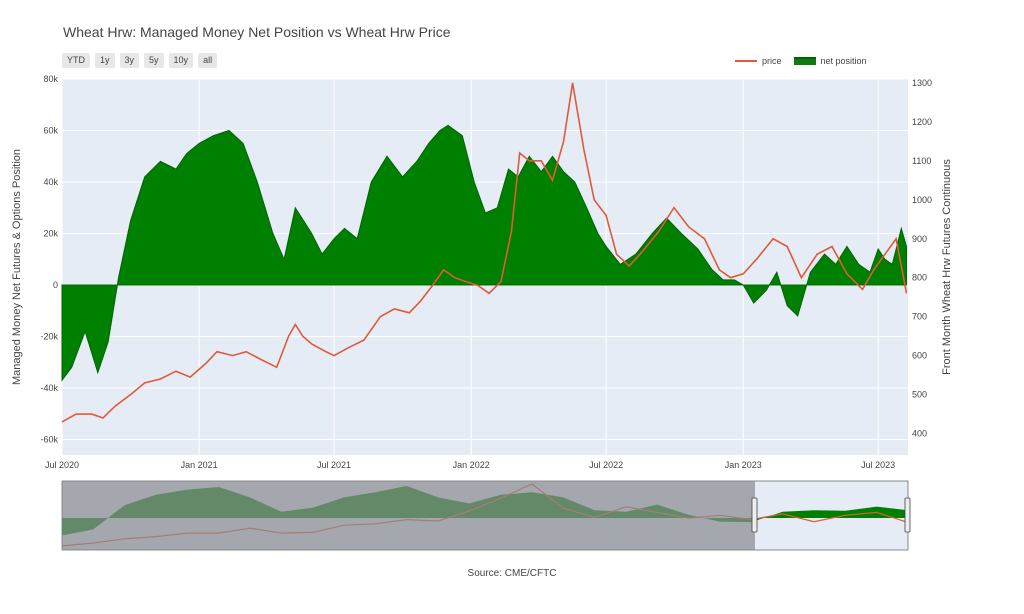  I want to click on range-button-3y: 3y, so click(129, 60).